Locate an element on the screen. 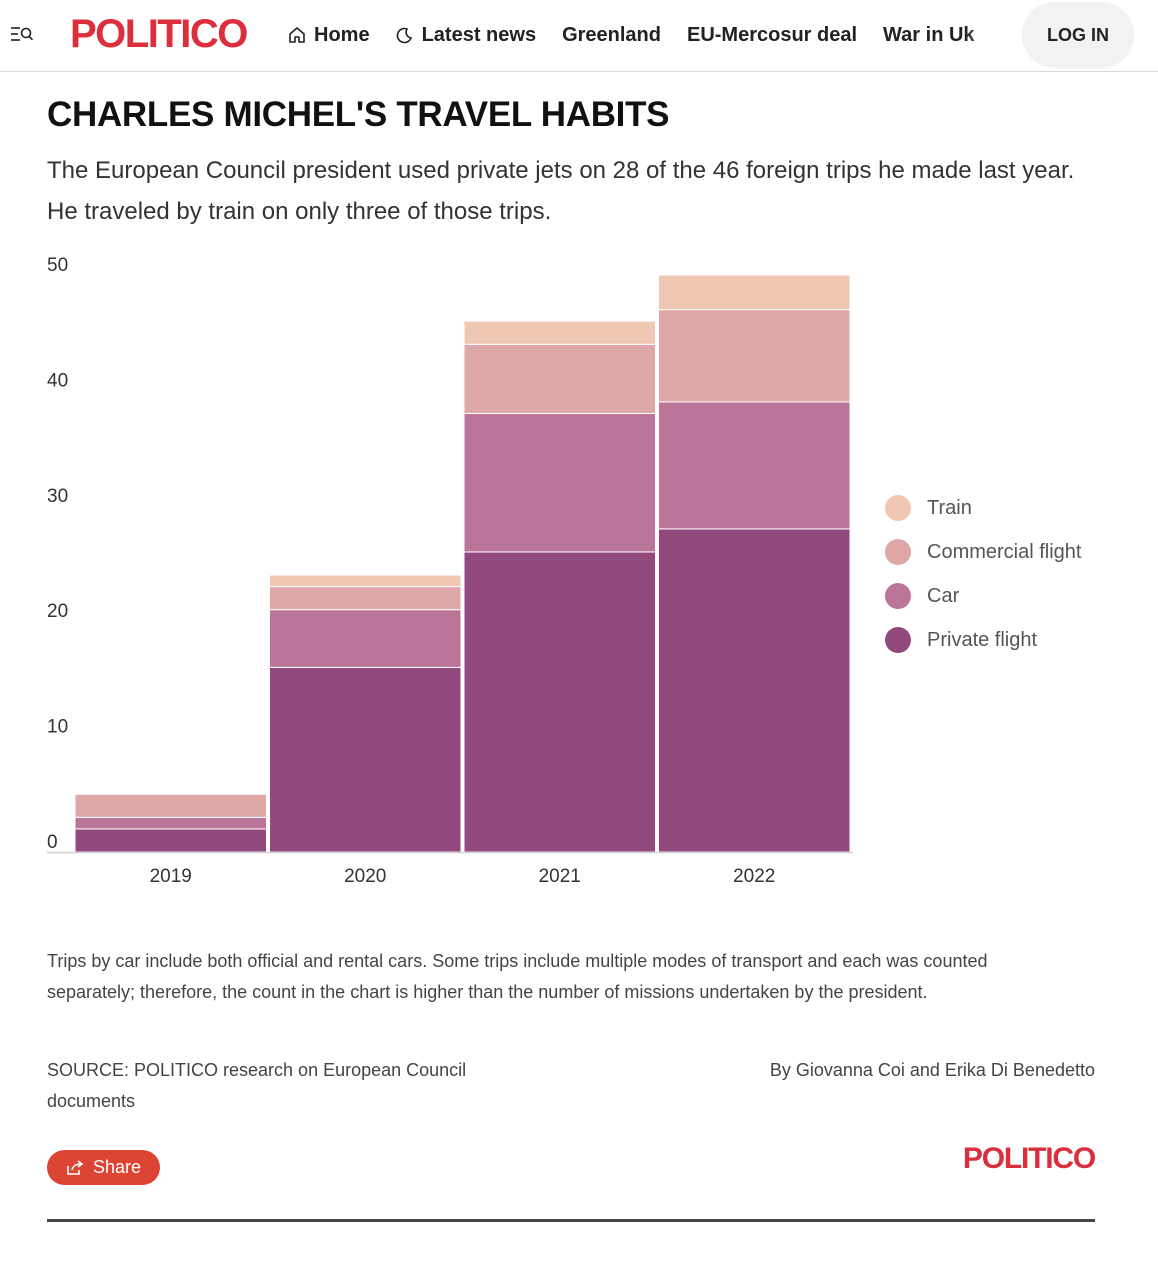 Image resolution: width=1158 pixels, height=1268 pixels. politico-logo: POLITICO is located at coordinates (159, 34).